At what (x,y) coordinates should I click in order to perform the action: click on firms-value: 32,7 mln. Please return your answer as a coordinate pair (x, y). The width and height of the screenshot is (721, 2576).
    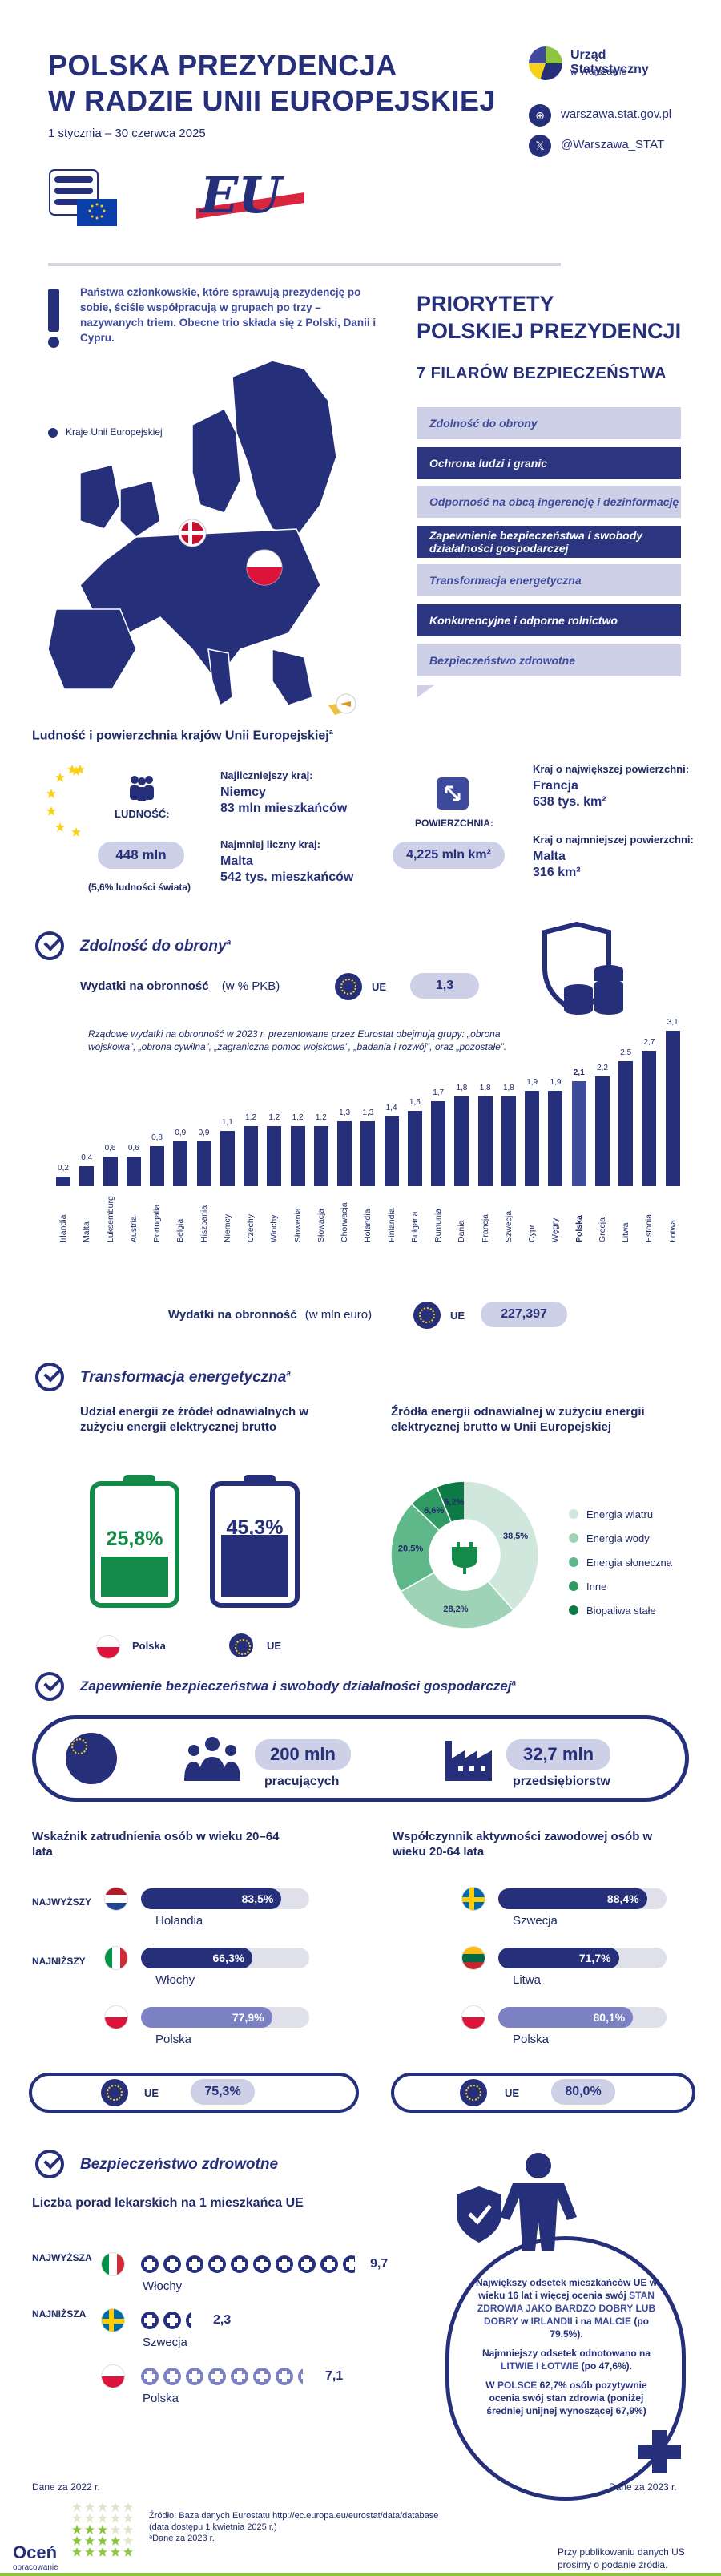
    Looking at the image, I should click on (558, 1755).